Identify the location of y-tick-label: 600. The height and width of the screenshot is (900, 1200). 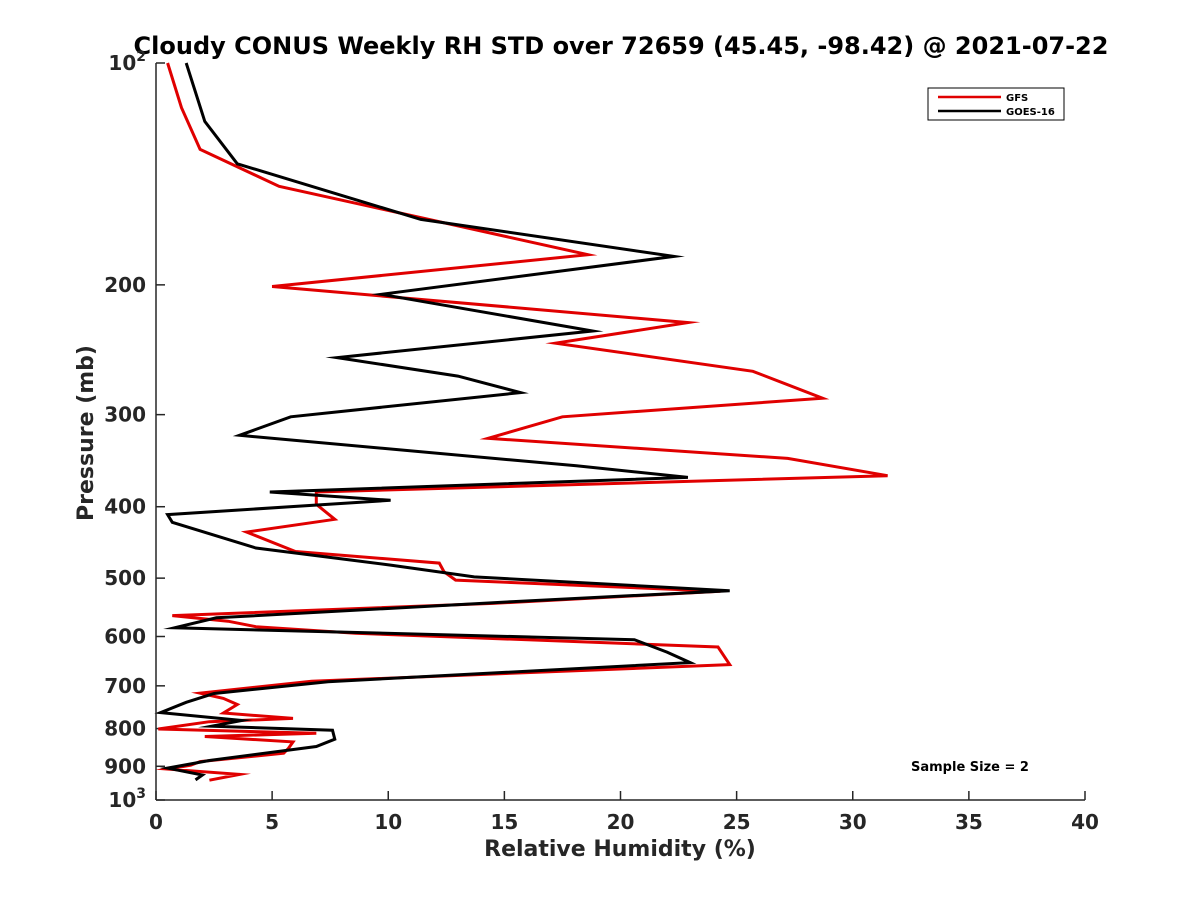
(125, 636).